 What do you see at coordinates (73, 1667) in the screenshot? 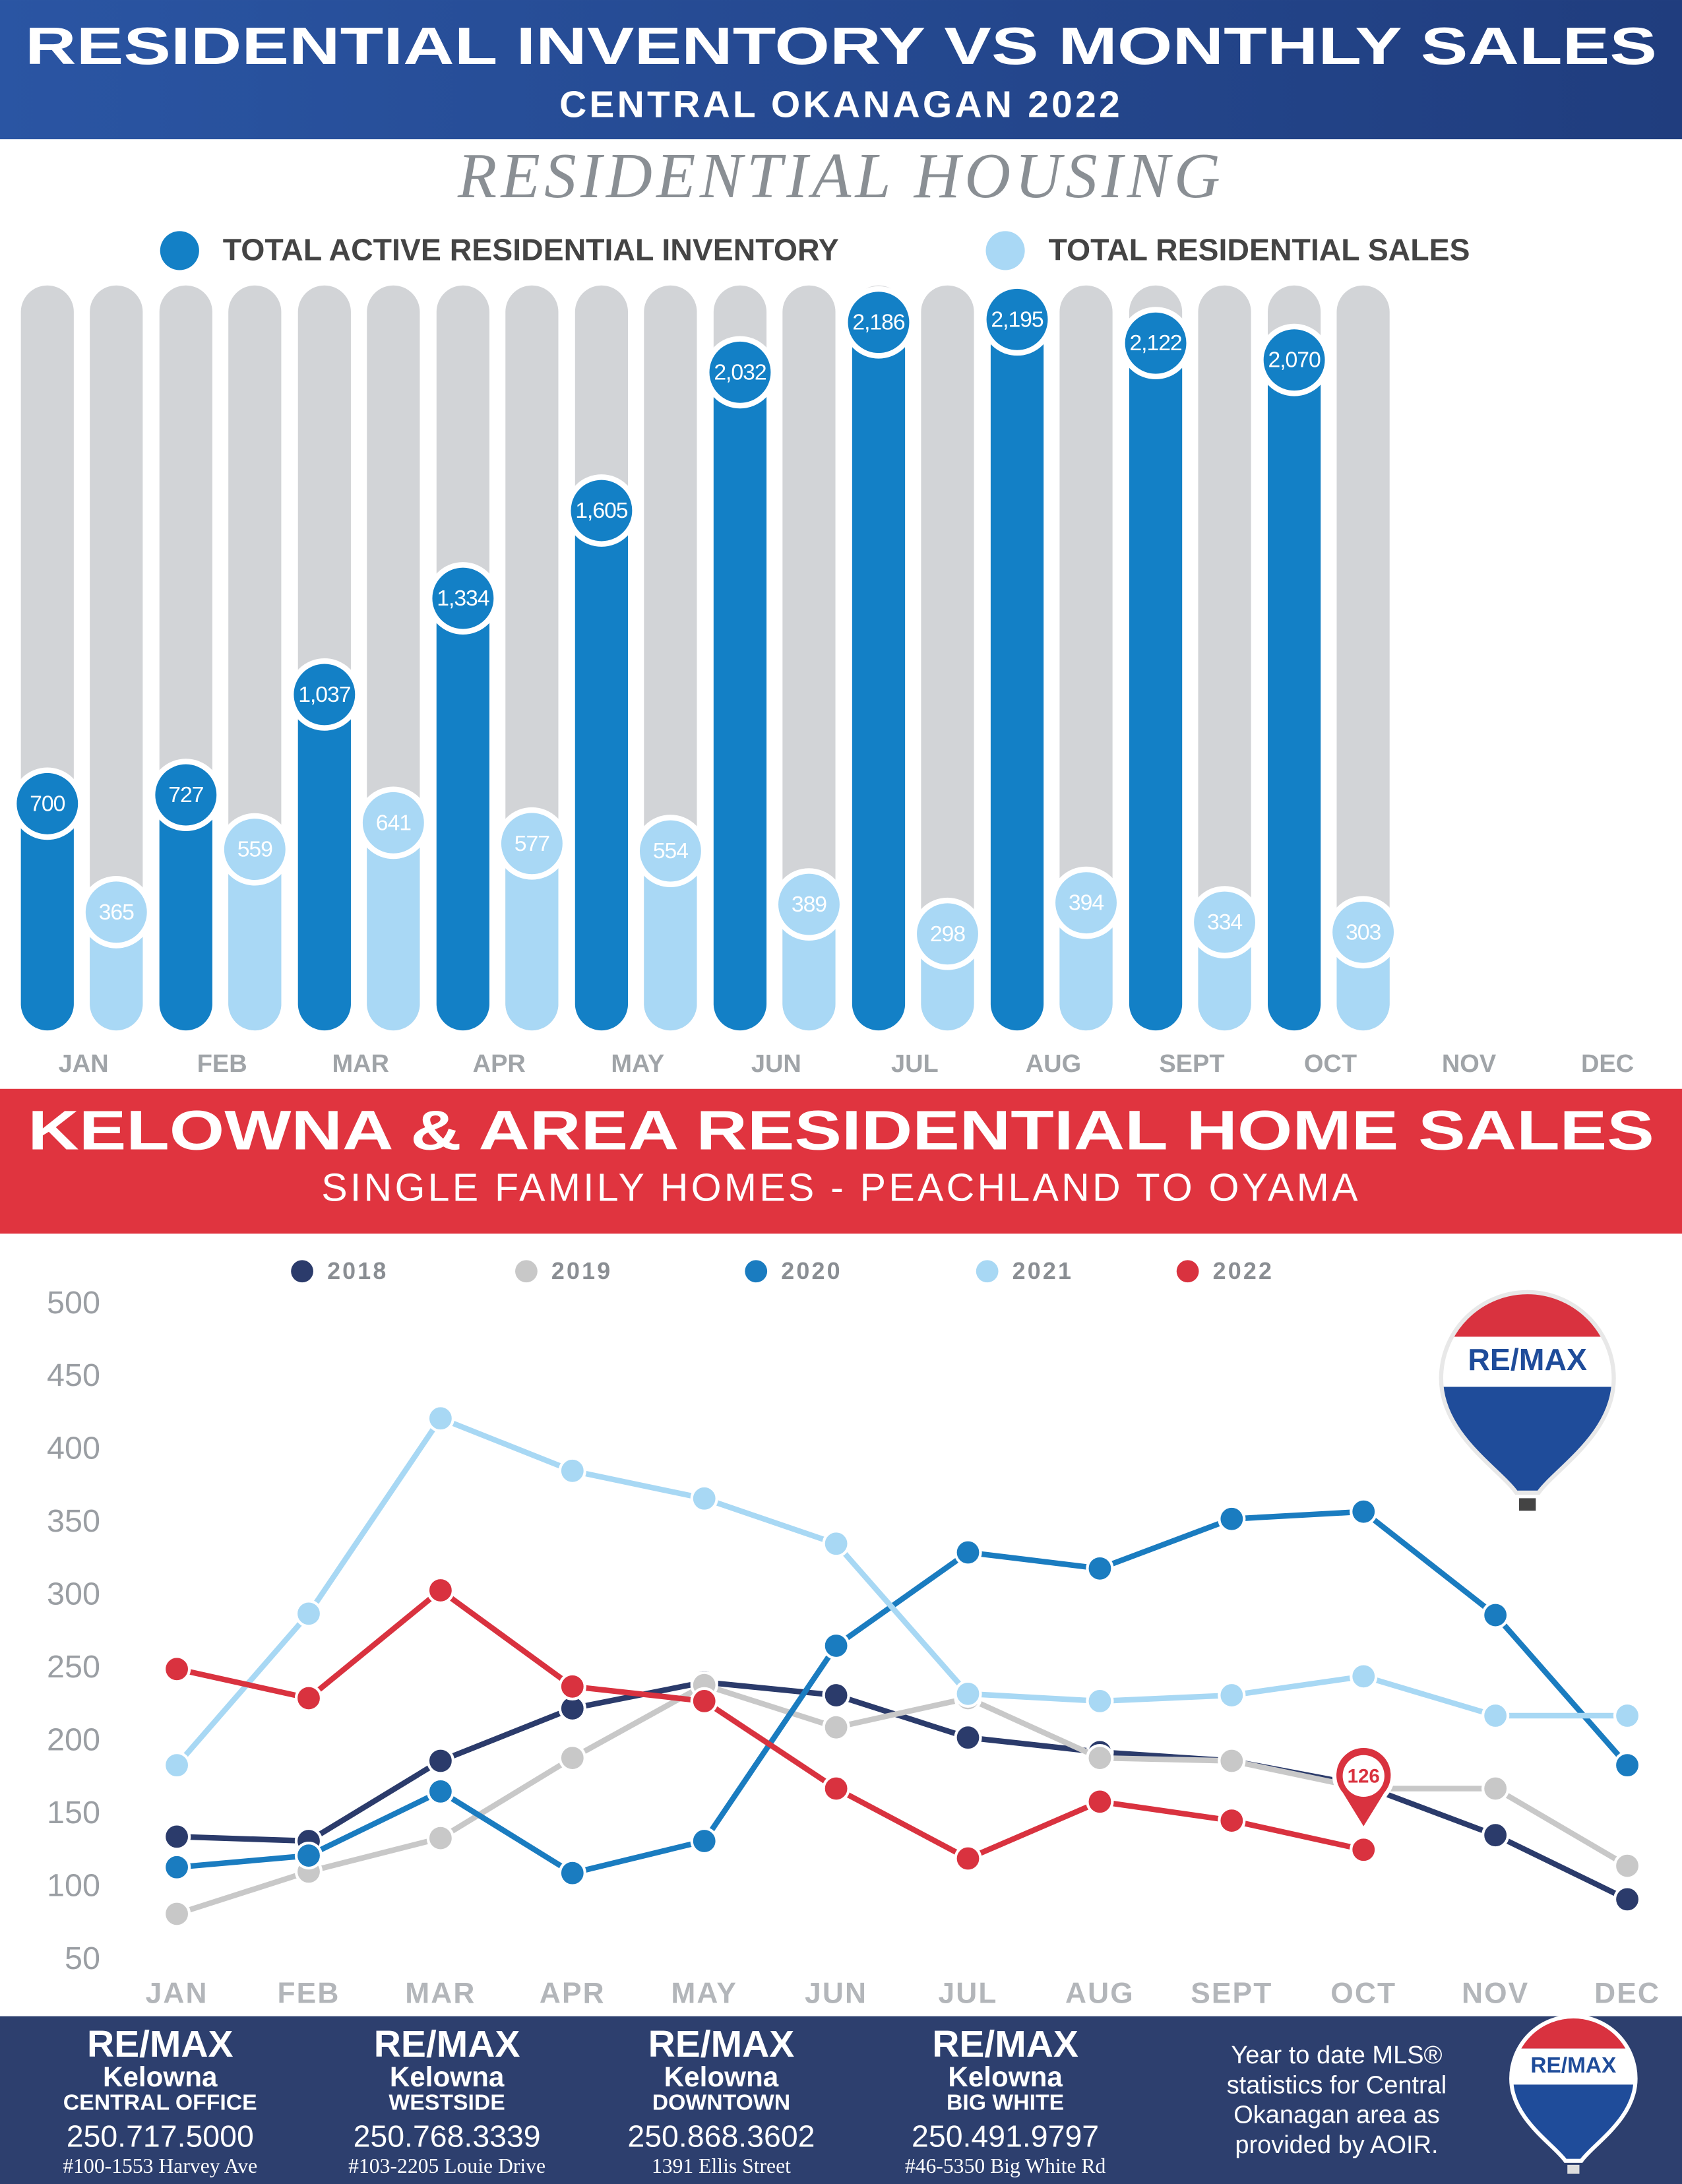
I see `y-tick-label: 250` at bounding box center [73, 1667].